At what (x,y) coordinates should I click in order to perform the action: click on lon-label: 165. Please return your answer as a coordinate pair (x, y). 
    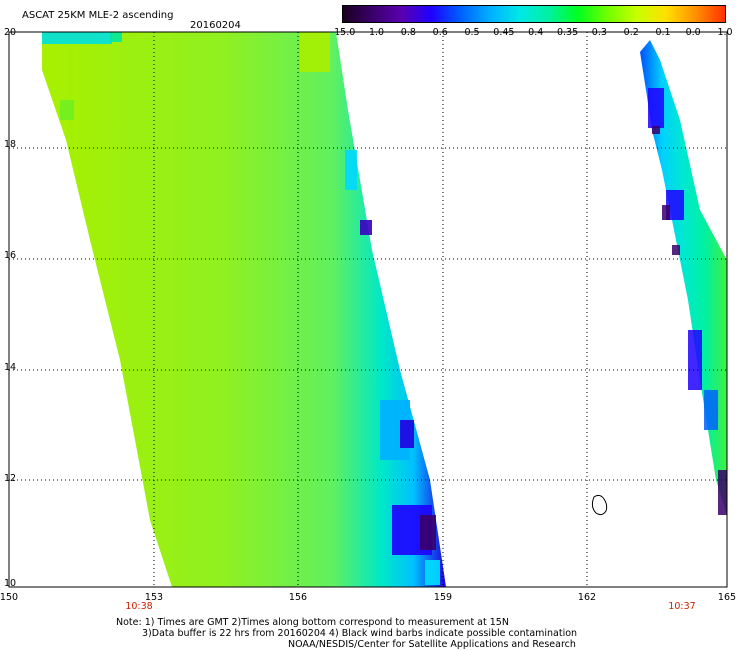
    Looking at the image, I should click on (727, 597).